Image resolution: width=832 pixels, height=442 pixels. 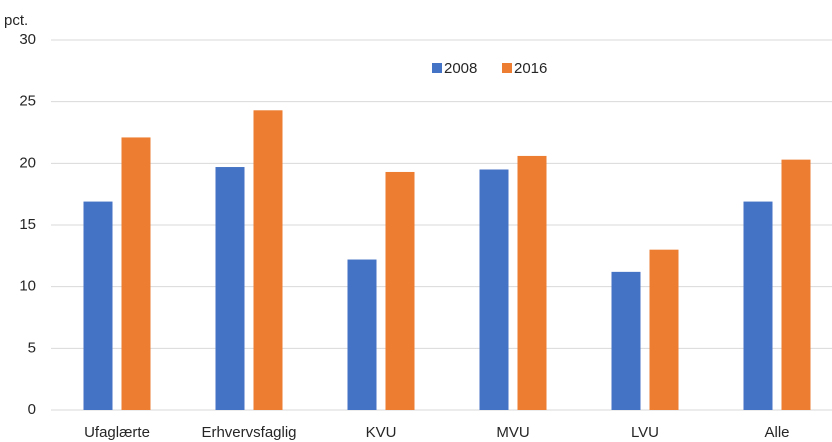 I want to click on y-tick-label: 20, so click(x=27, y=162).